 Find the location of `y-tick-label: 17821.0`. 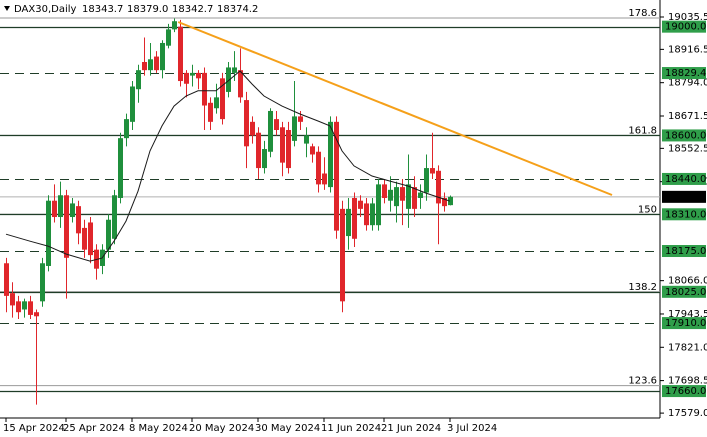

y-tick-label: 17821.0 is located at coordinates (687, 347).